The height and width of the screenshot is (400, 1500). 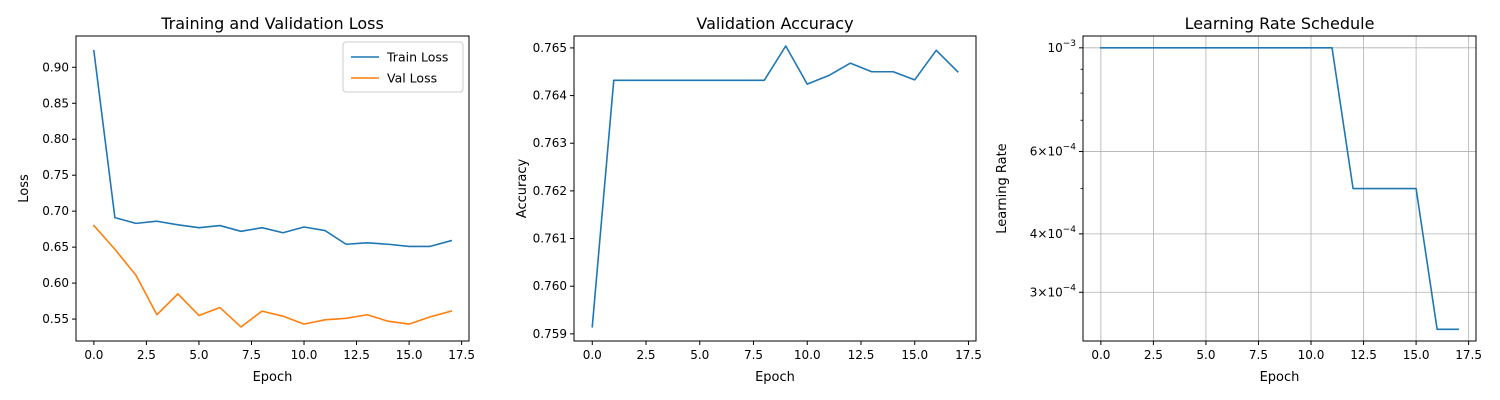 I want to click on y-tick-label: 0.764, so click(x=550, y=96).